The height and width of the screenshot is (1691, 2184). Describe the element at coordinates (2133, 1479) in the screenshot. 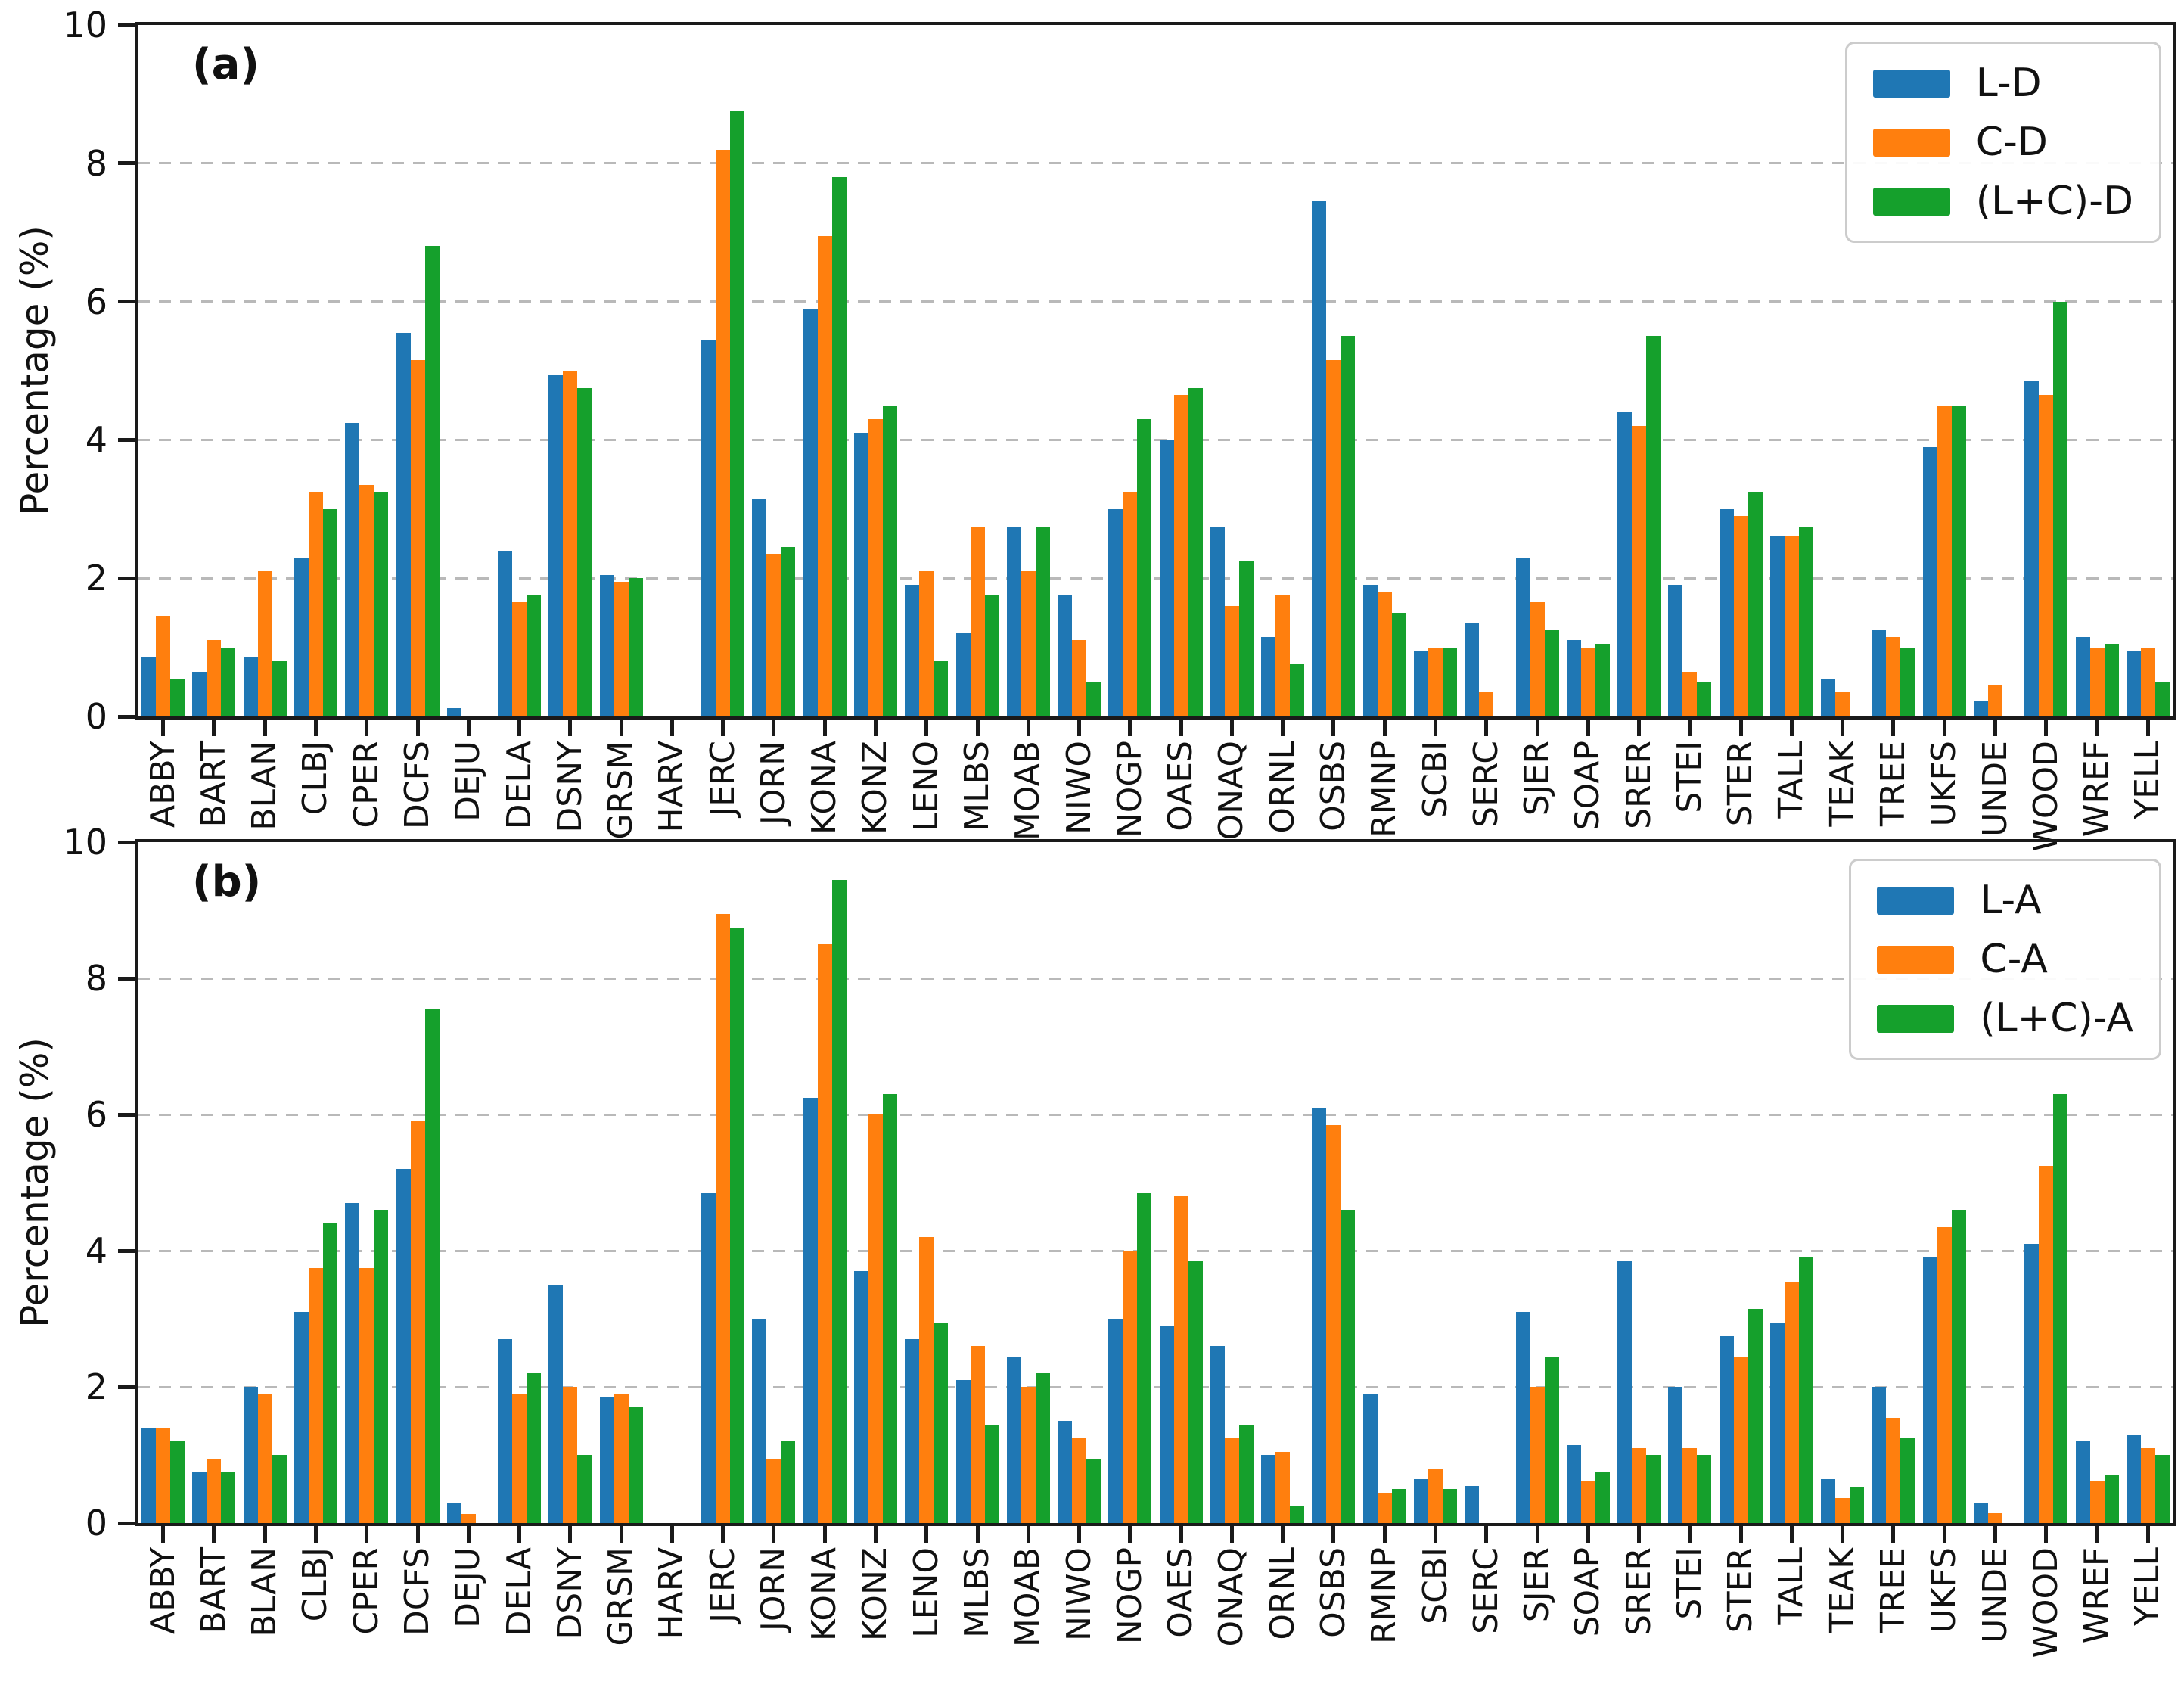

I see `bar-YELL-L-A` at that location.